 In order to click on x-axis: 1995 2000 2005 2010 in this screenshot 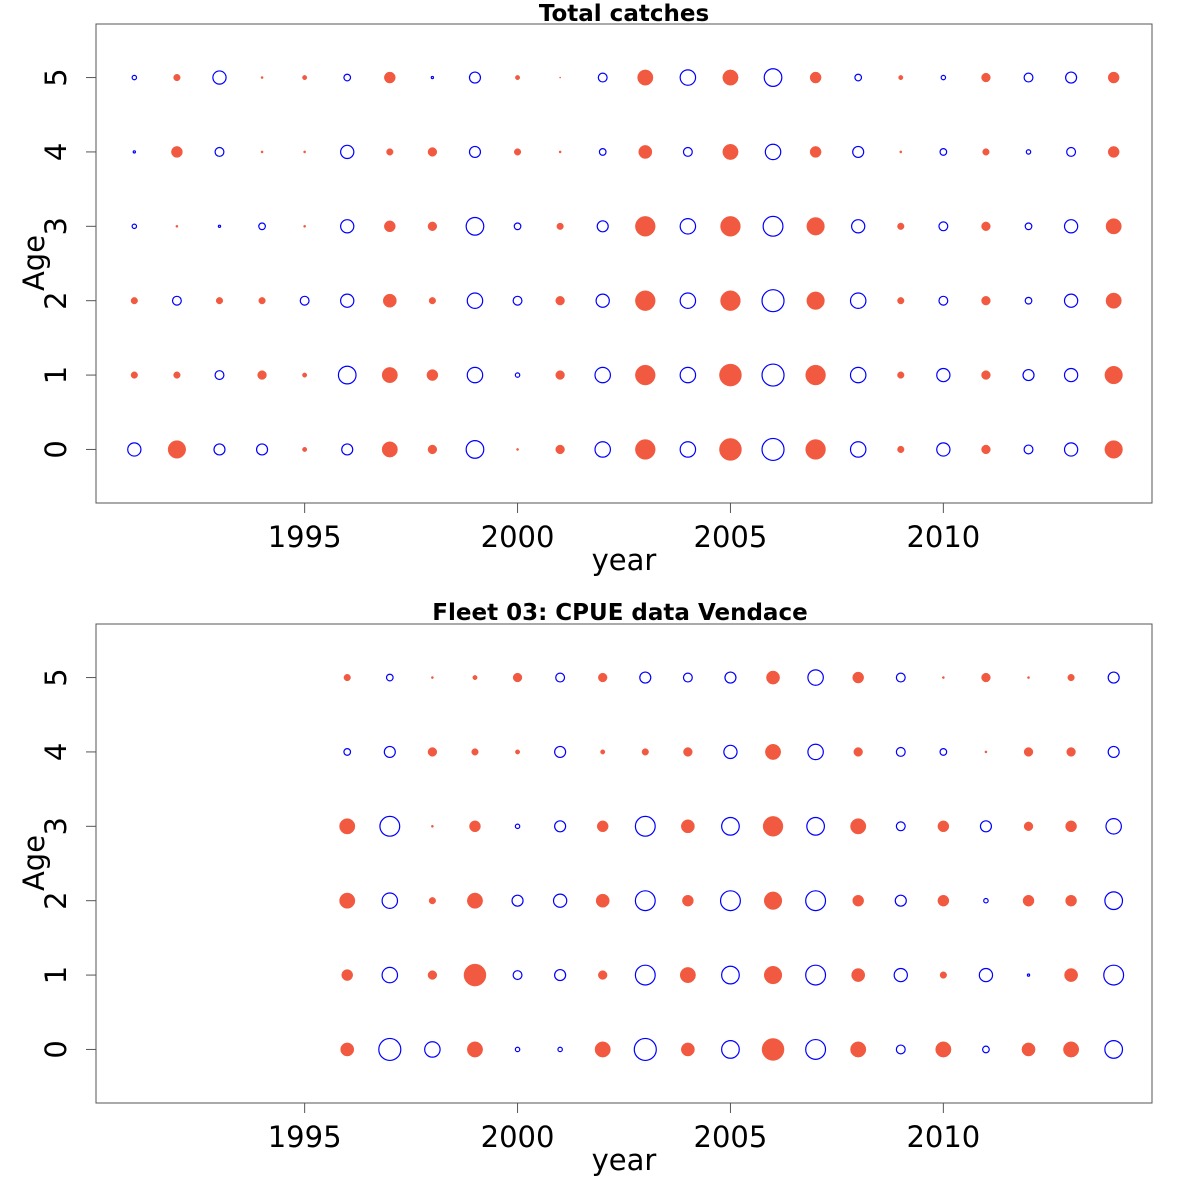, I will do `click(624, 1128)`.